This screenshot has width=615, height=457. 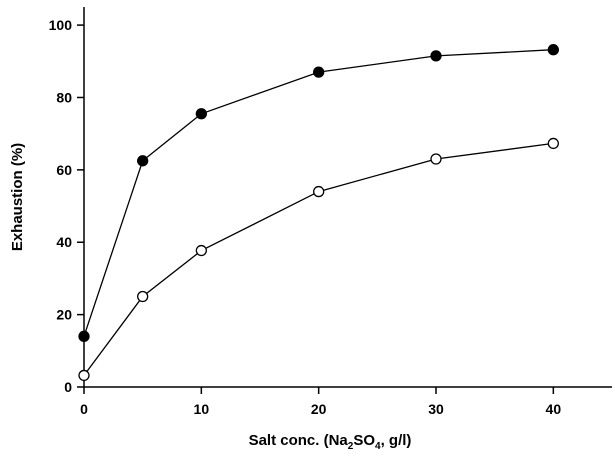 I want to click on y-ticks: 0 20 40 60 80 100, so click(x=66, y=206).